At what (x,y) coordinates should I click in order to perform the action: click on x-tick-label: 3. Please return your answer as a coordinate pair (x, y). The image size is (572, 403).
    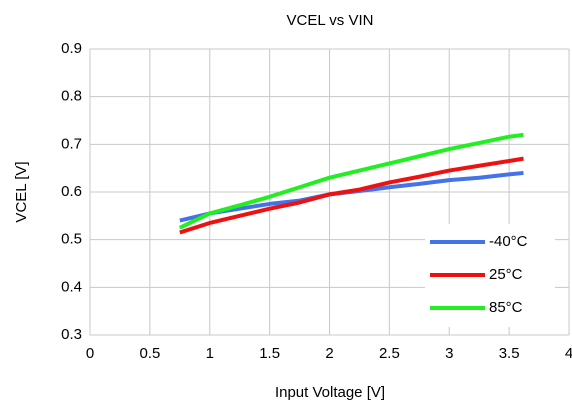
    Looking at the image, I should click on (449, 353).